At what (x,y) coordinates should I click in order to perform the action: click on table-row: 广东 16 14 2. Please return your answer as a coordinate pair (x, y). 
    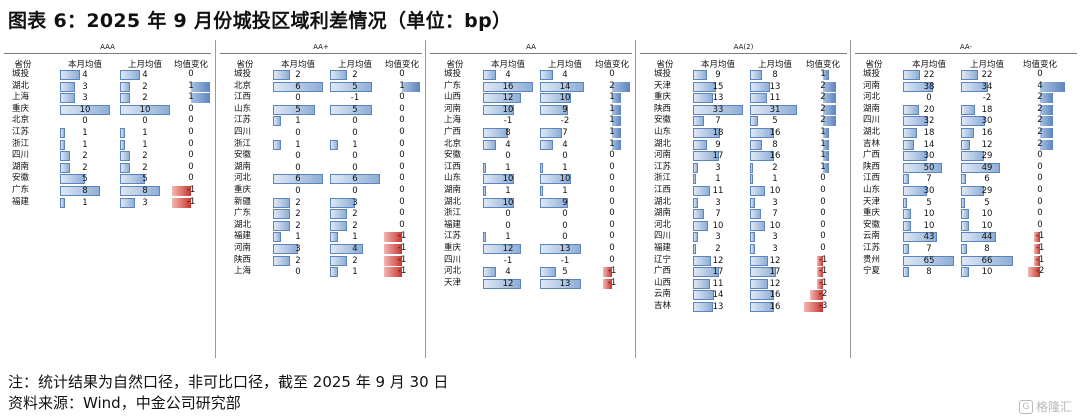
    Looking at the image, I should click on (531, 87).